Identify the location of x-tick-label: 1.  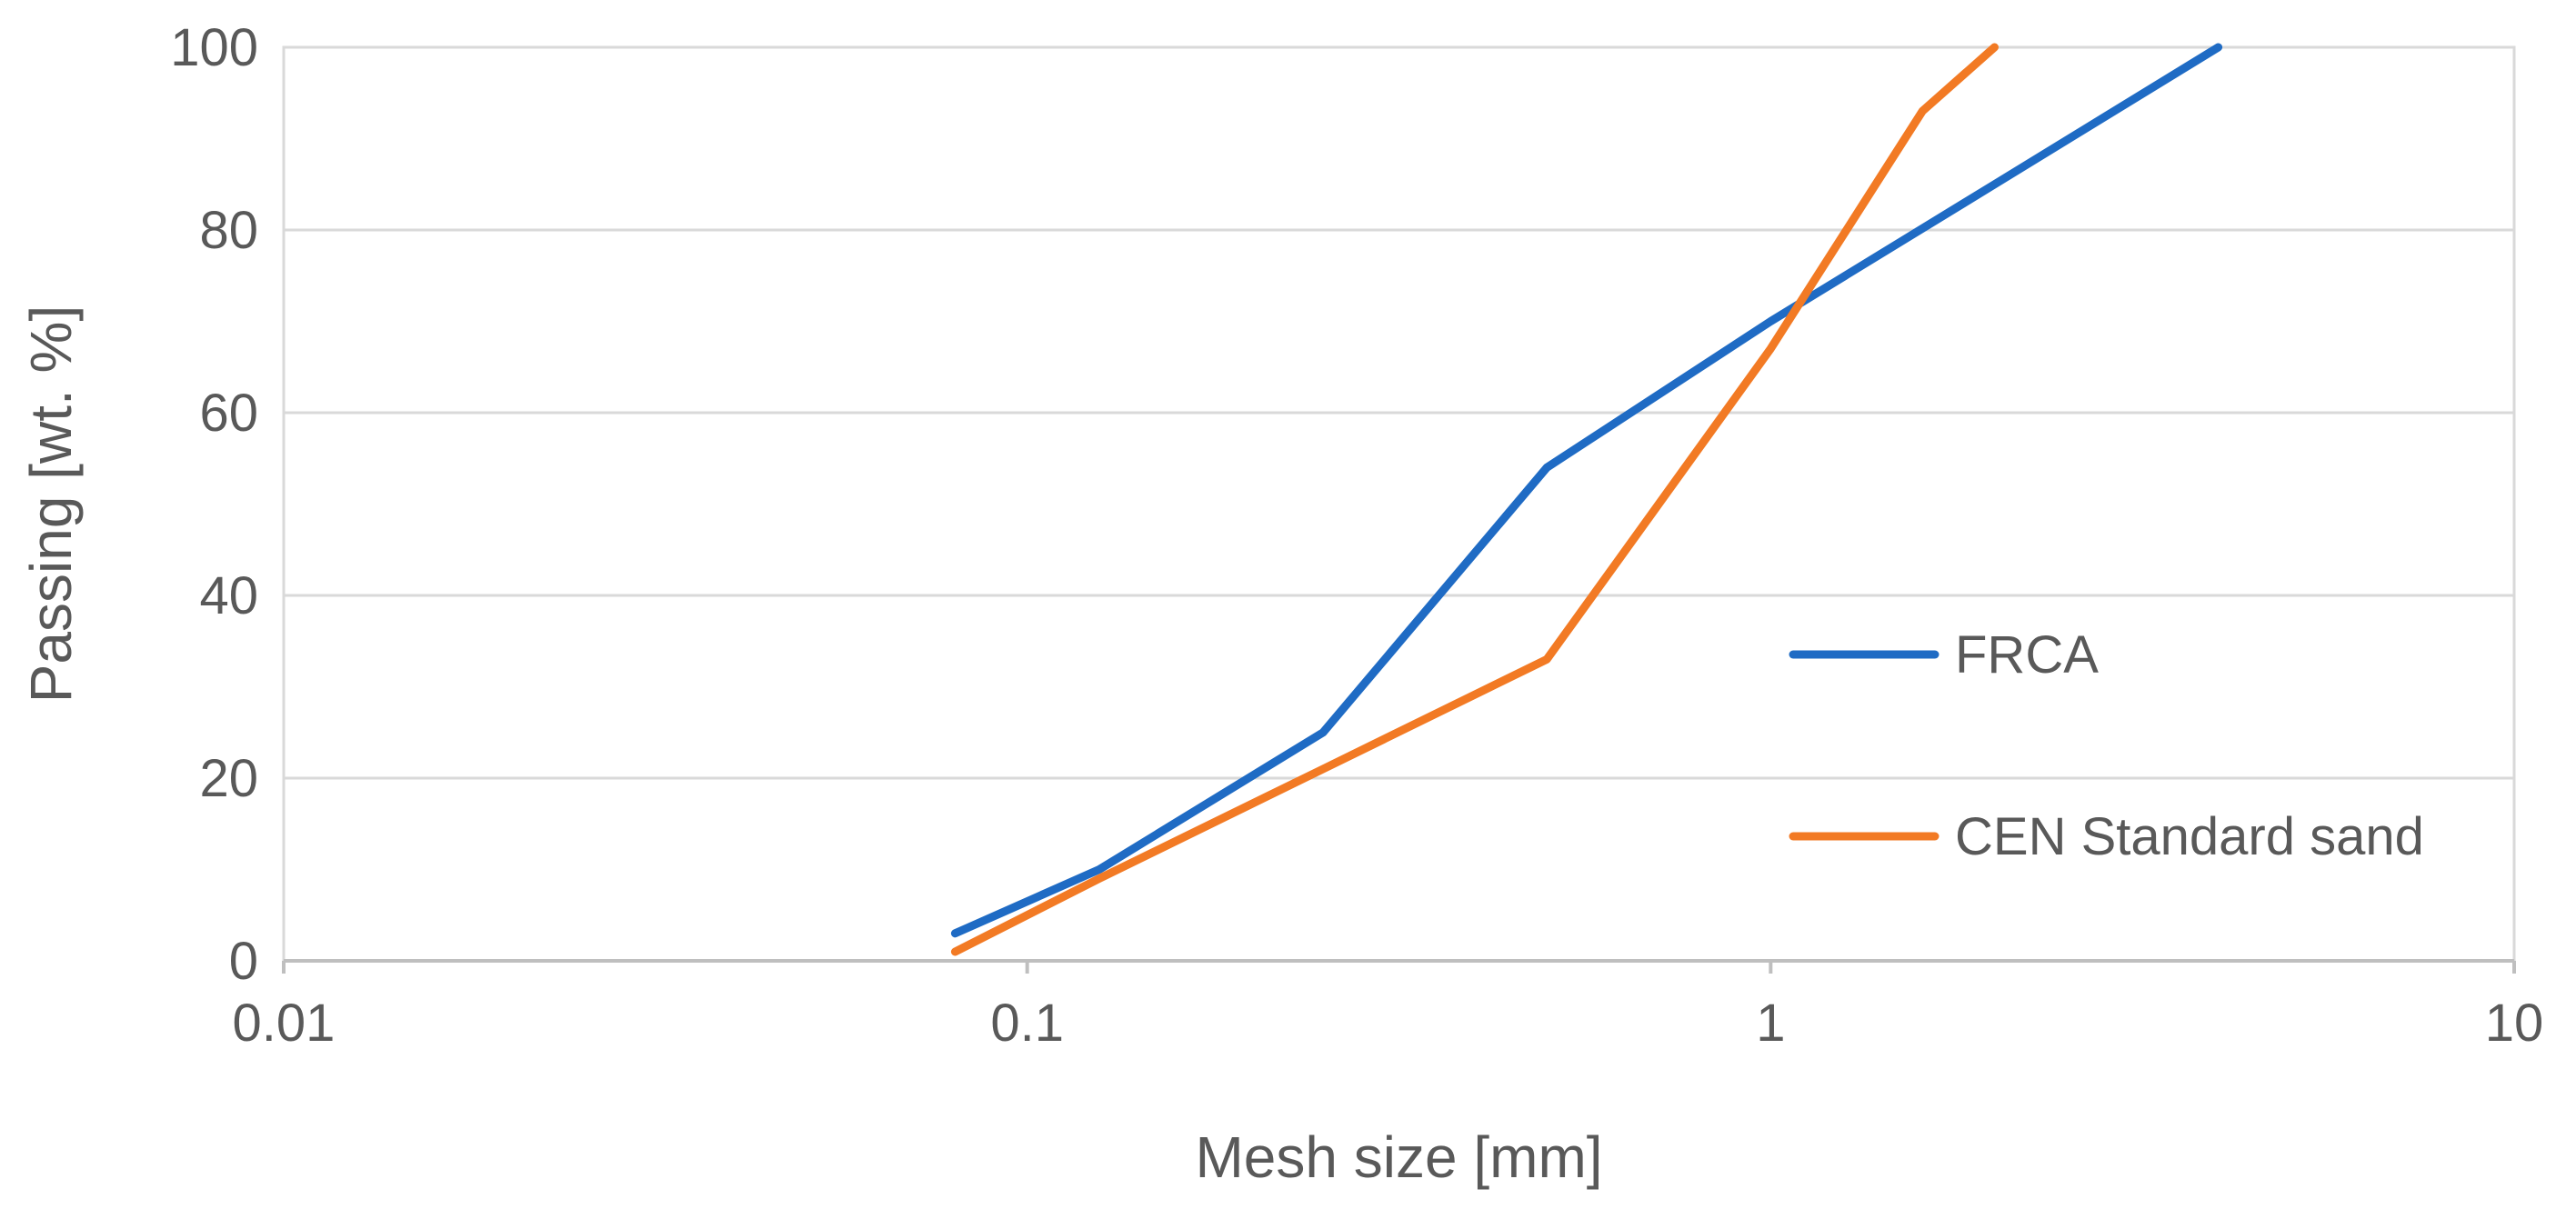
(1770, 1024).